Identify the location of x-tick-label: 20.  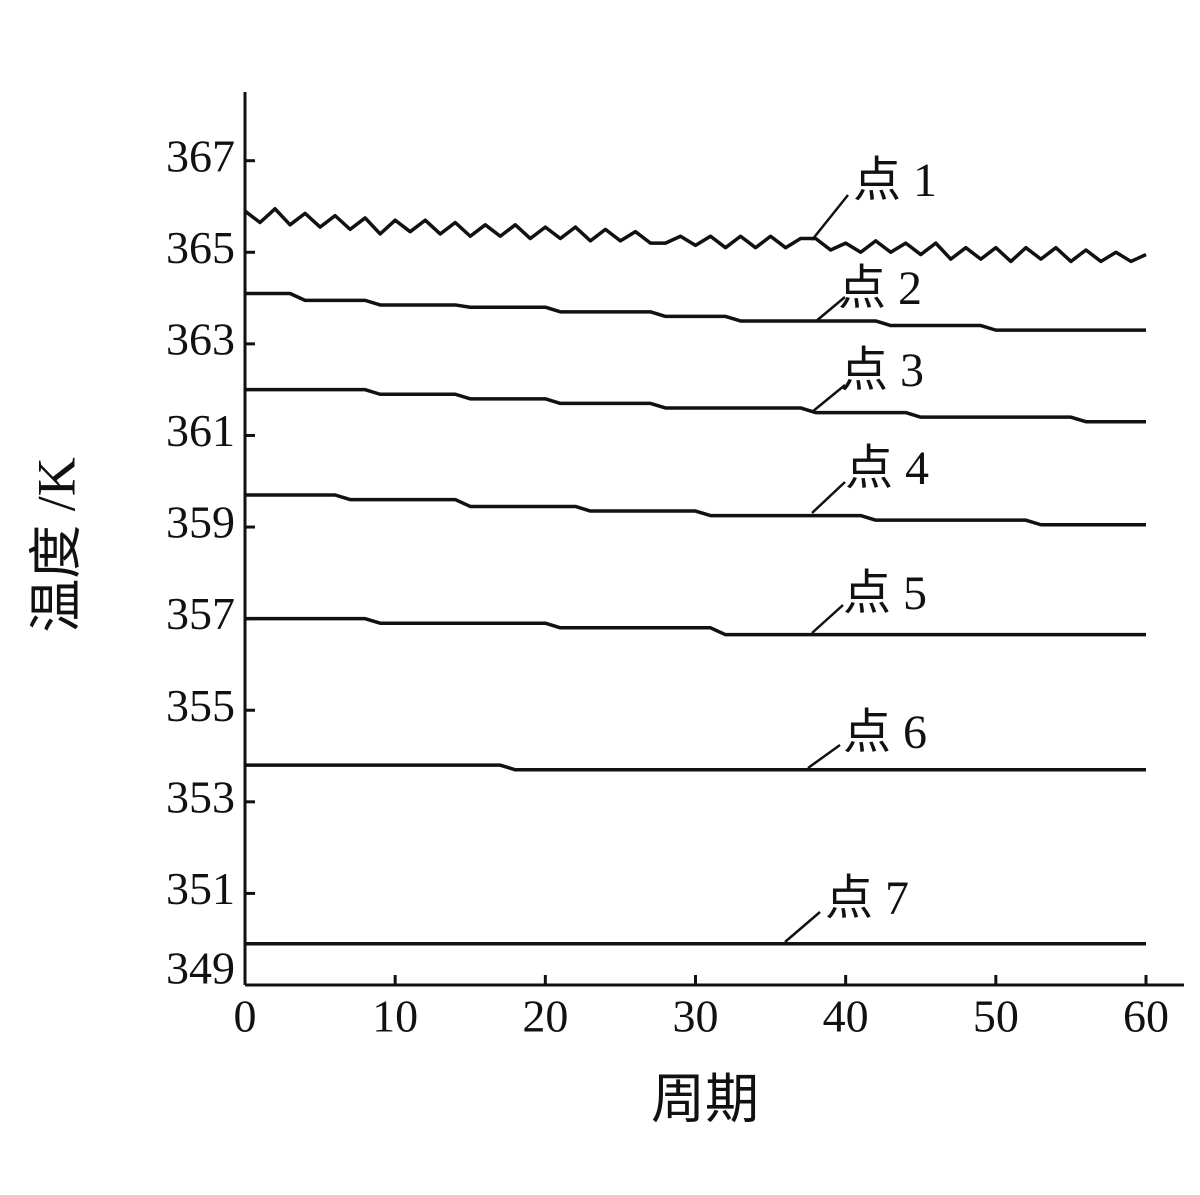
(545, 1016).